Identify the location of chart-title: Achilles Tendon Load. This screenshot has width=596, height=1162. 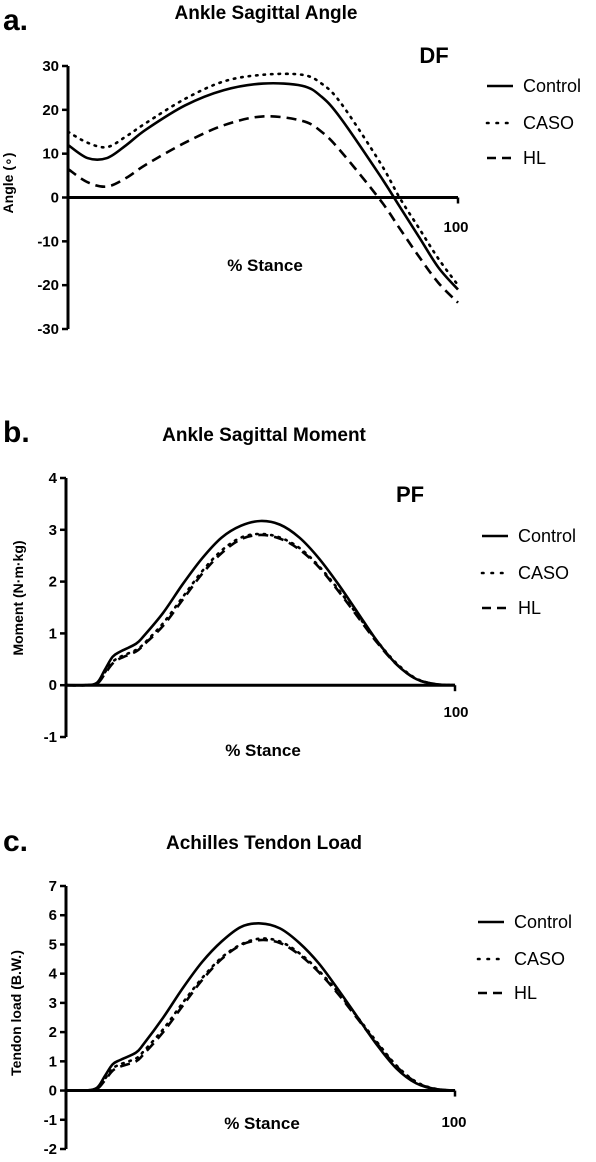
(264, 843).